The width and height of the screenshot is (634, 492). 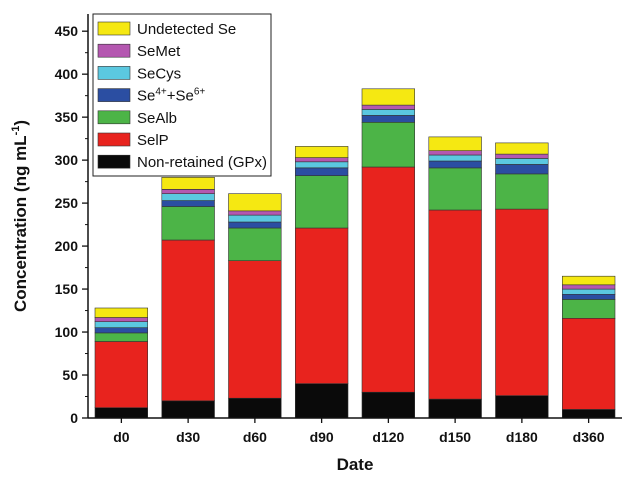 I want to click on bar-segment-d360-s4, so click(x=588, y=291).